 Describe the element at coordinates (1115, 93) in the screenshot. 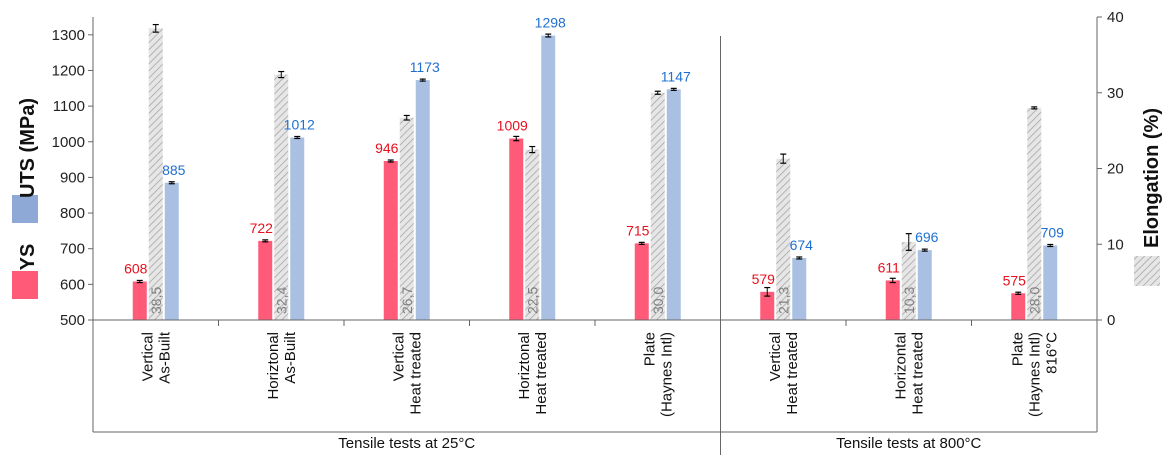

I see `right-tick-label: 30` at that location.